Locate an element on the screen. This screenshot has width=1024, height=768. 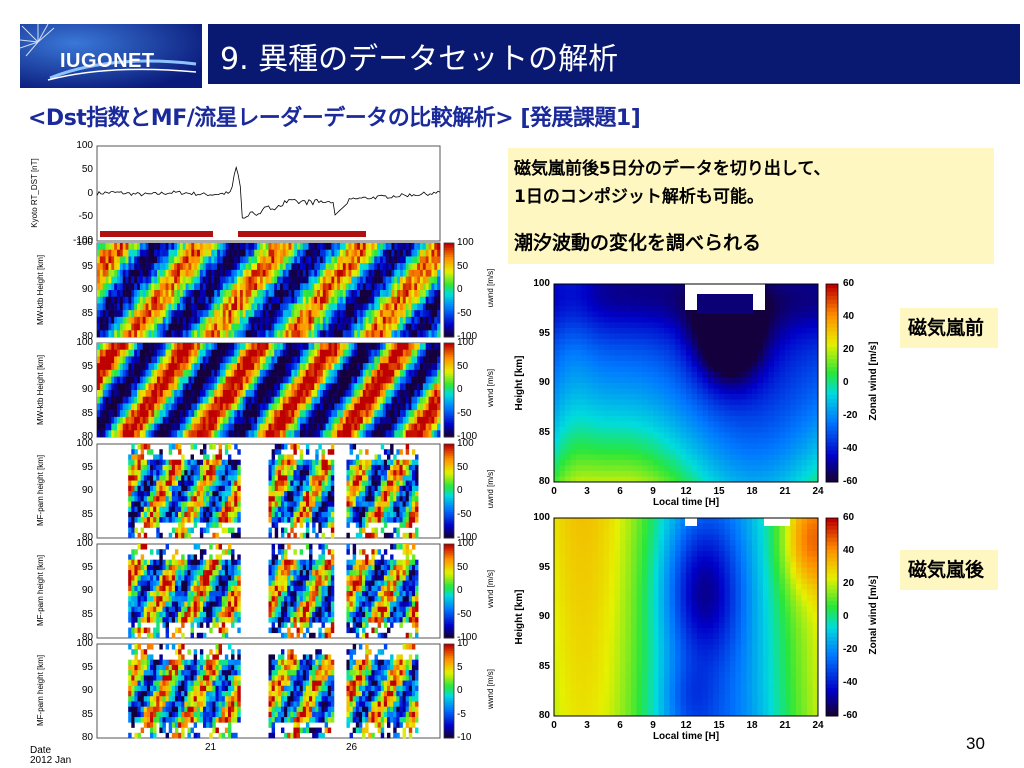
note-line-1: 磁気嵐前後5日分のデータを切り出して、 is located at coordinates (672, 169).